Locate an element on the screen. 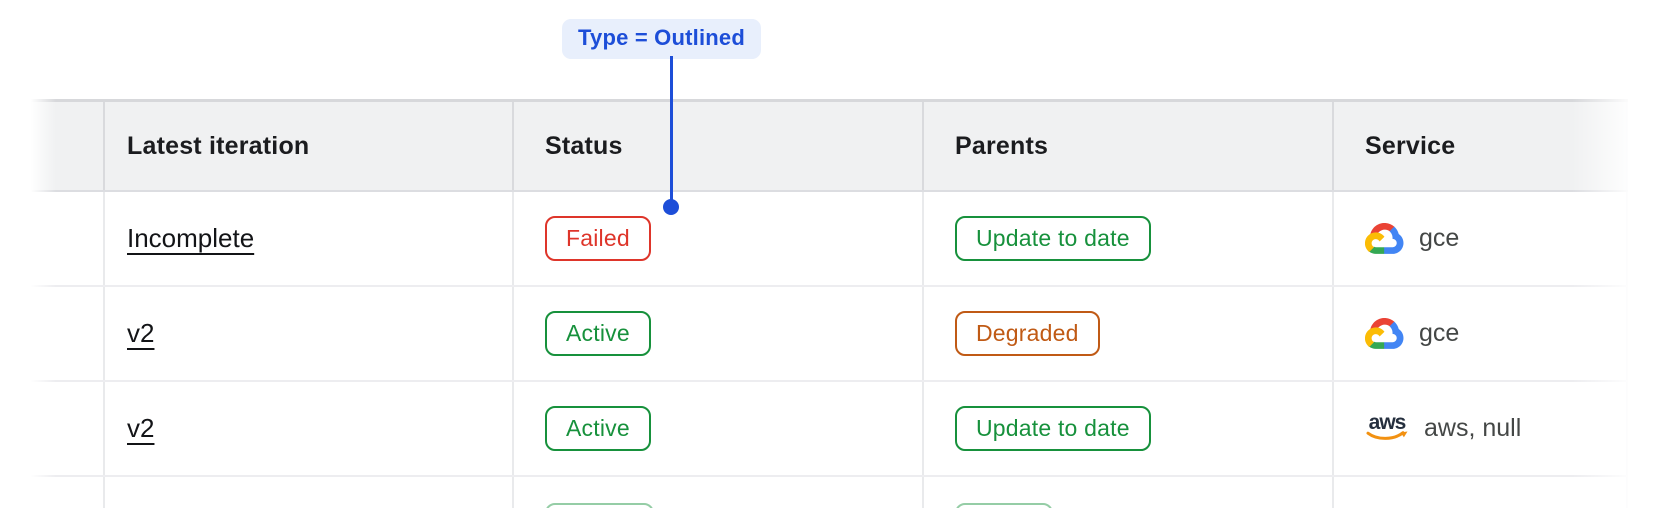  table-row-partial is located at coordinates (829, 492).